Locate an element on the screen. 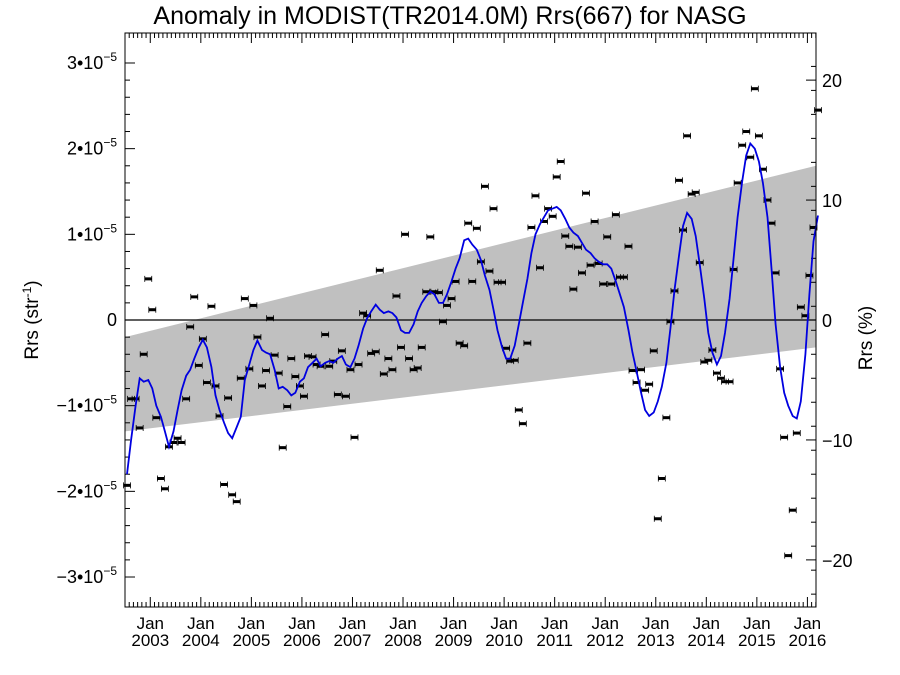 The height and width of the screenshot is (675, 900). y-axis-right-ticks: 20 10 0 −10 −20 is located at coordinates (829, 330).